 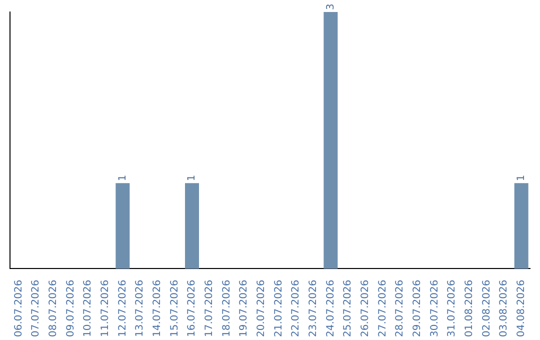 What do you see at coordinates (18, 309) in the screenshot?
I see `x-tick-label: 06.07.2026` at bounding box center [18, 309].